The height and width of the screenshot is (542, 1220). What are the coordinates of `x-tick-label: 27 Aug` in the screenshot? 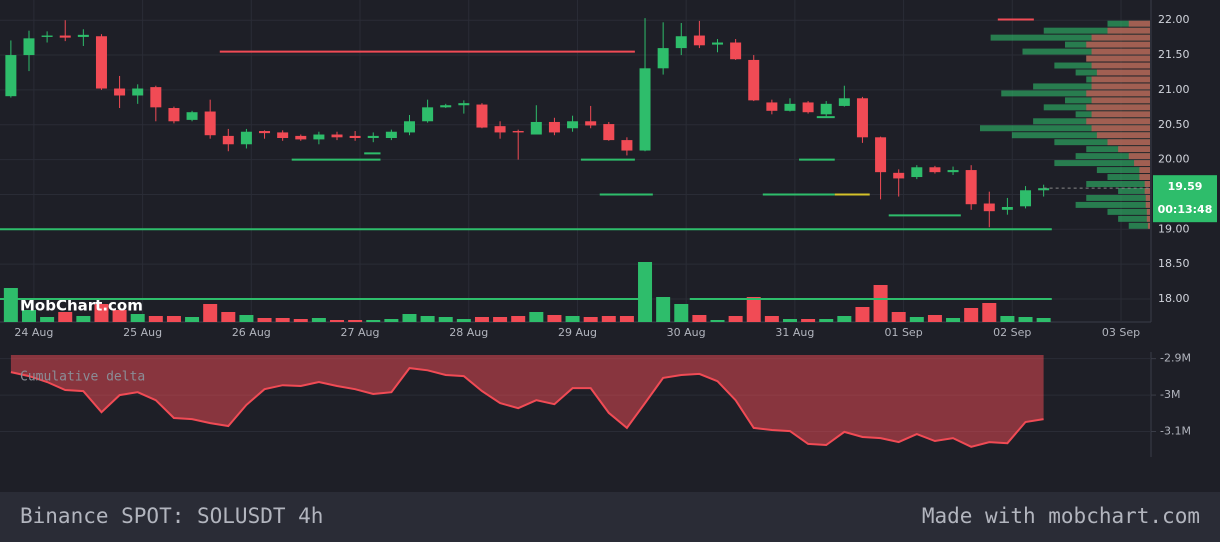 It's located at (360, 332).